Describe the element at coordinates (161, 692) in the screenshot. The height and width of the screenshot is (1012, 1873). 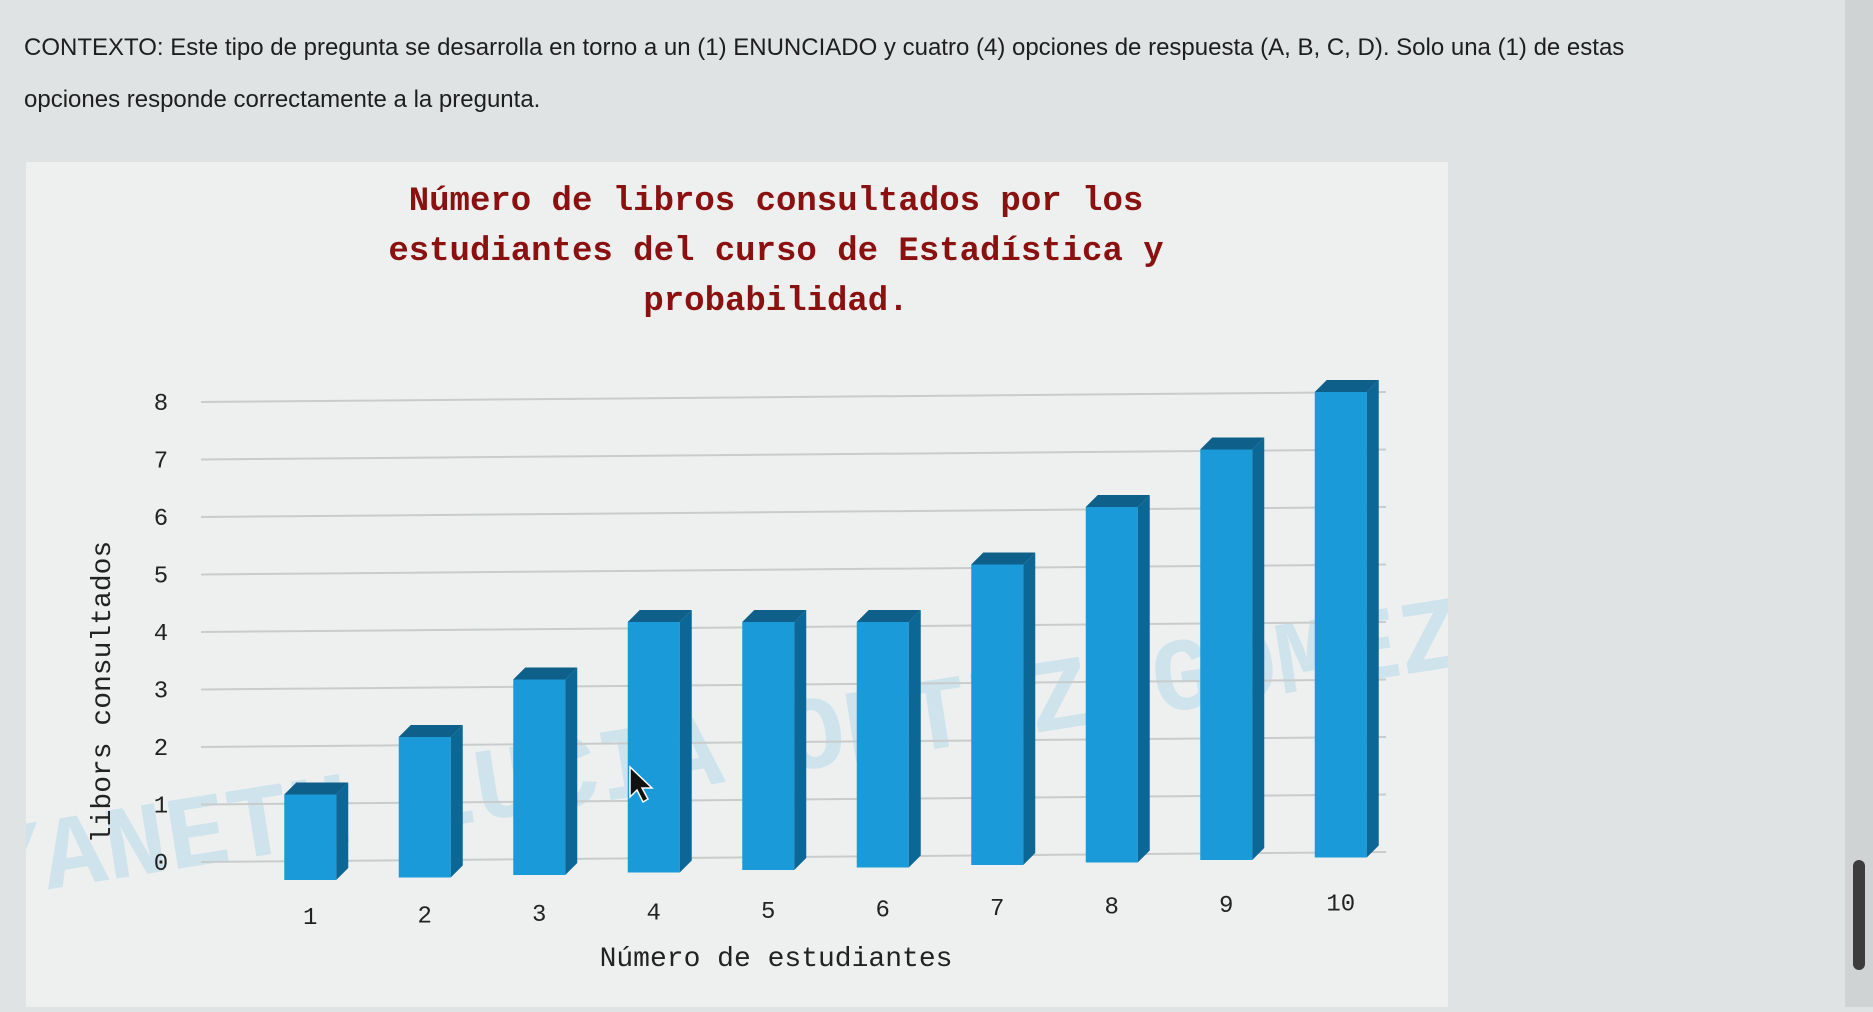
I see `y-tick-3: 3` at that location.